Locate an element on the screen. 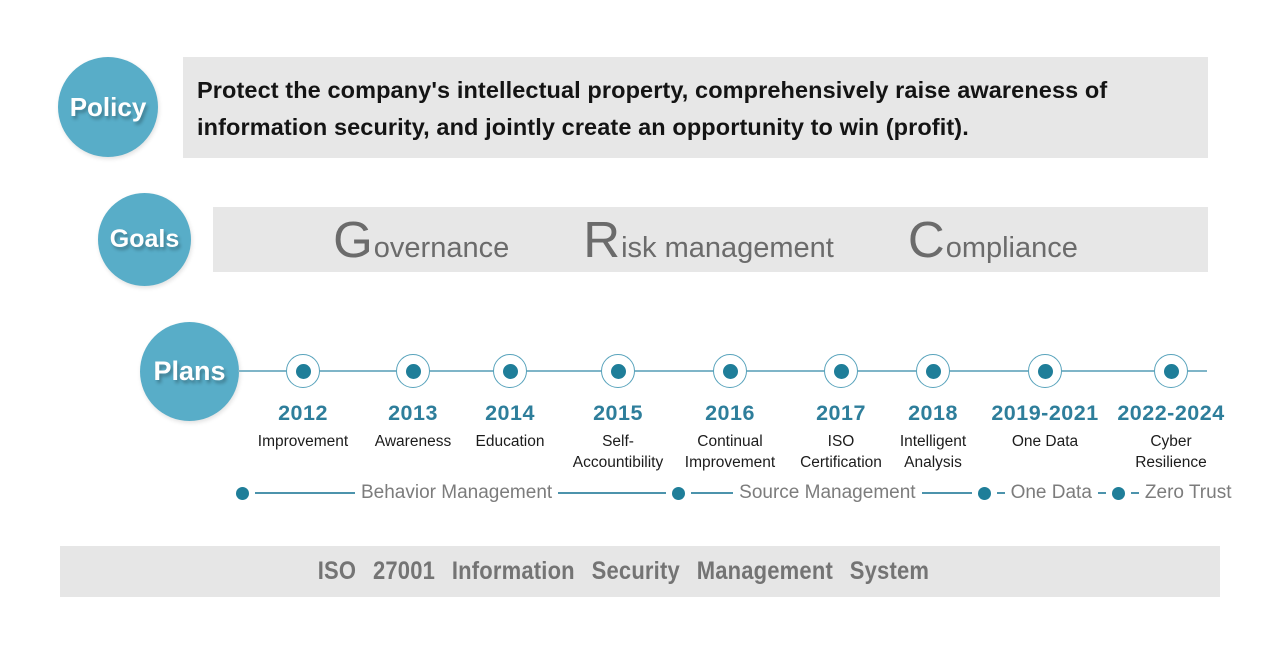 The height and width of the screenshot is (669, 1272). goals-circle: Goals is located at coordinates (144, 239).